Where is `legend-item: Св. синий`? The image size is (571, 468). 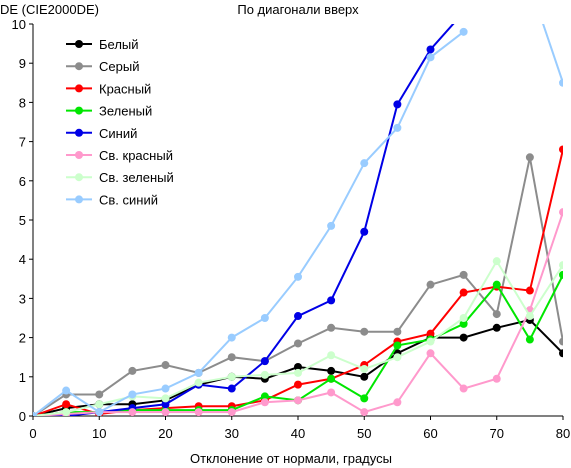 legend-item: Св. синий is located at coordinates (112, 199).